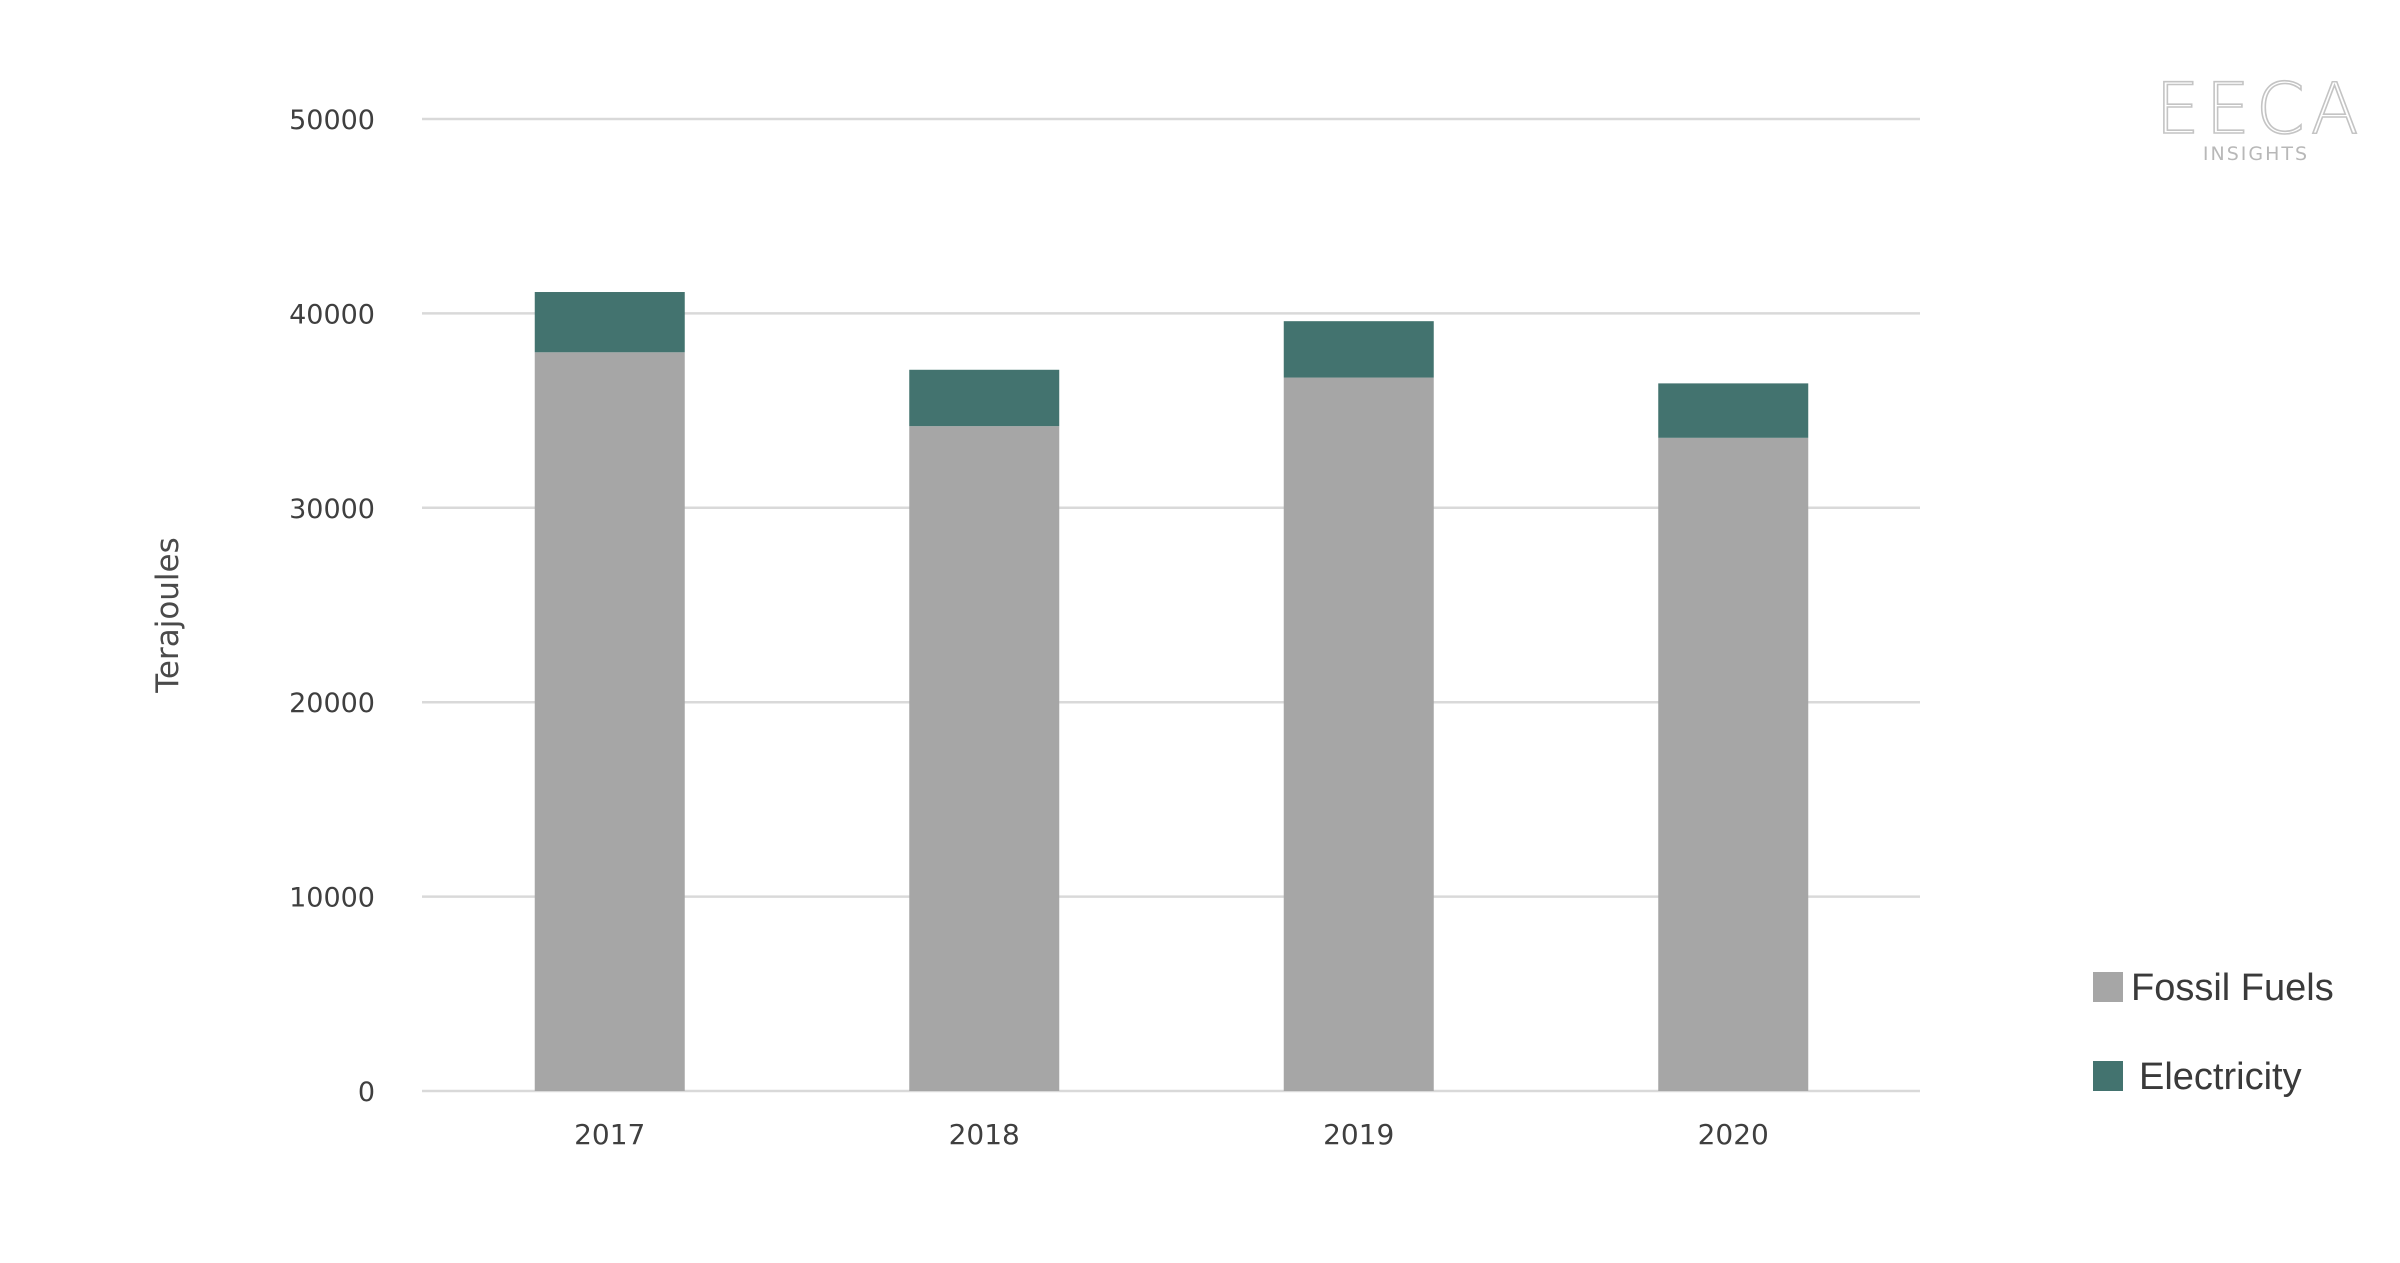 The height and width of the screenshot is (1263, 2400). Describe the element at coordinates (332, 314) in the screenshot. I see `y-tick-label: 40000` at that location.